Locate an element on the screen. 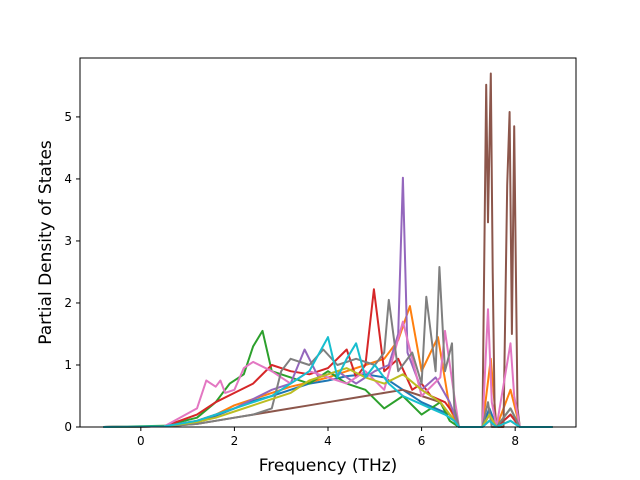  x-axis-label: Frequency (THz) is located at coordinates (328, 466).